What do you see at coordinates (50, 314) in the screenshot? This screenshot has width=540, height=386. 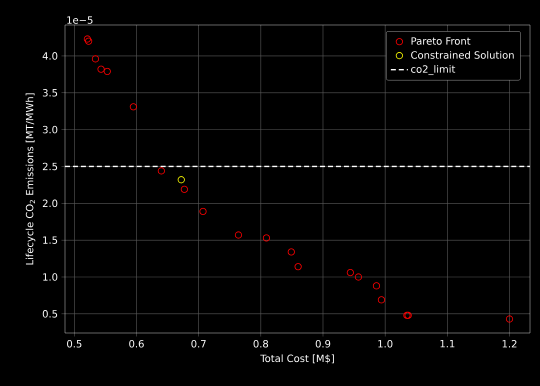 I see `y-tick-label: 0.5` at bounding box center [50, 314].